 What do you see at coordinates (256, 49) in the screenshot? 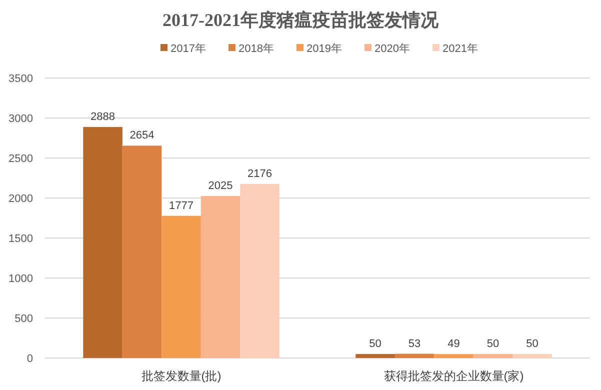
I see `legend-label: 2018年` at bounding box center [256, 49].